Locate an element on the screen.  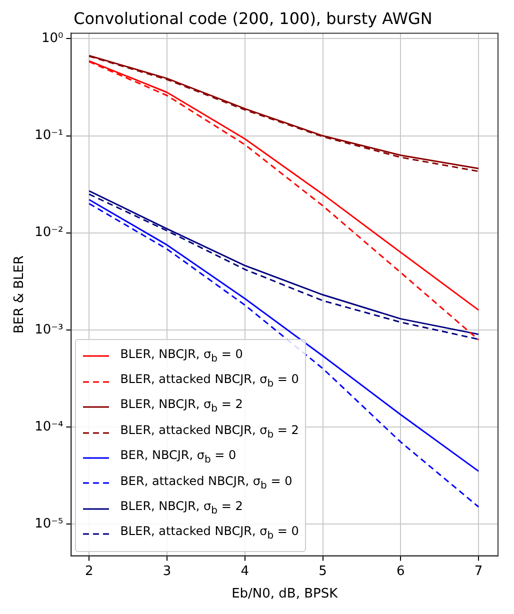
y-axis-title: BER & BLER is located at coordinates (20, 295).